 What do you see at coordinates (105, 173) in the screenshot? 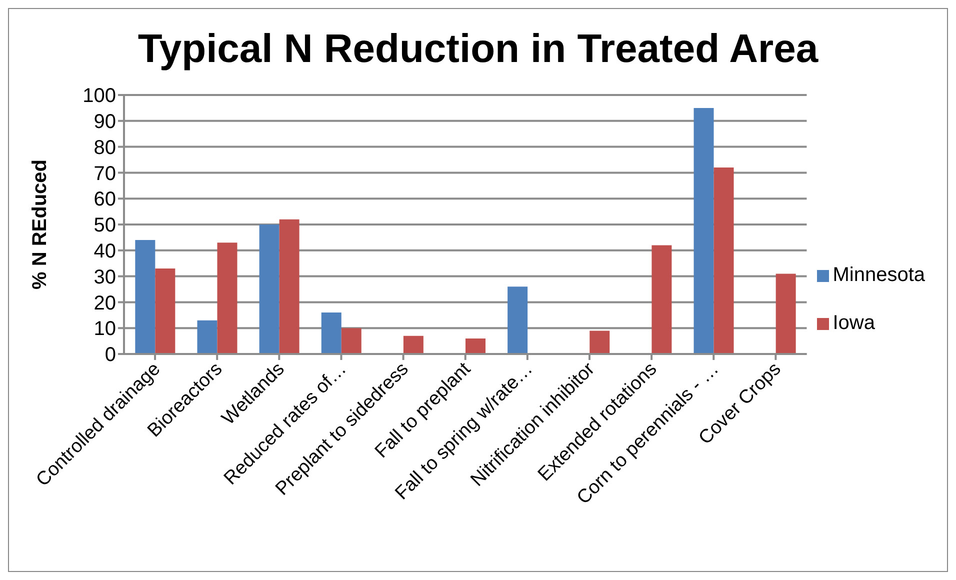
I see `y-tick-label: 70` at bounding box center [105, 173].